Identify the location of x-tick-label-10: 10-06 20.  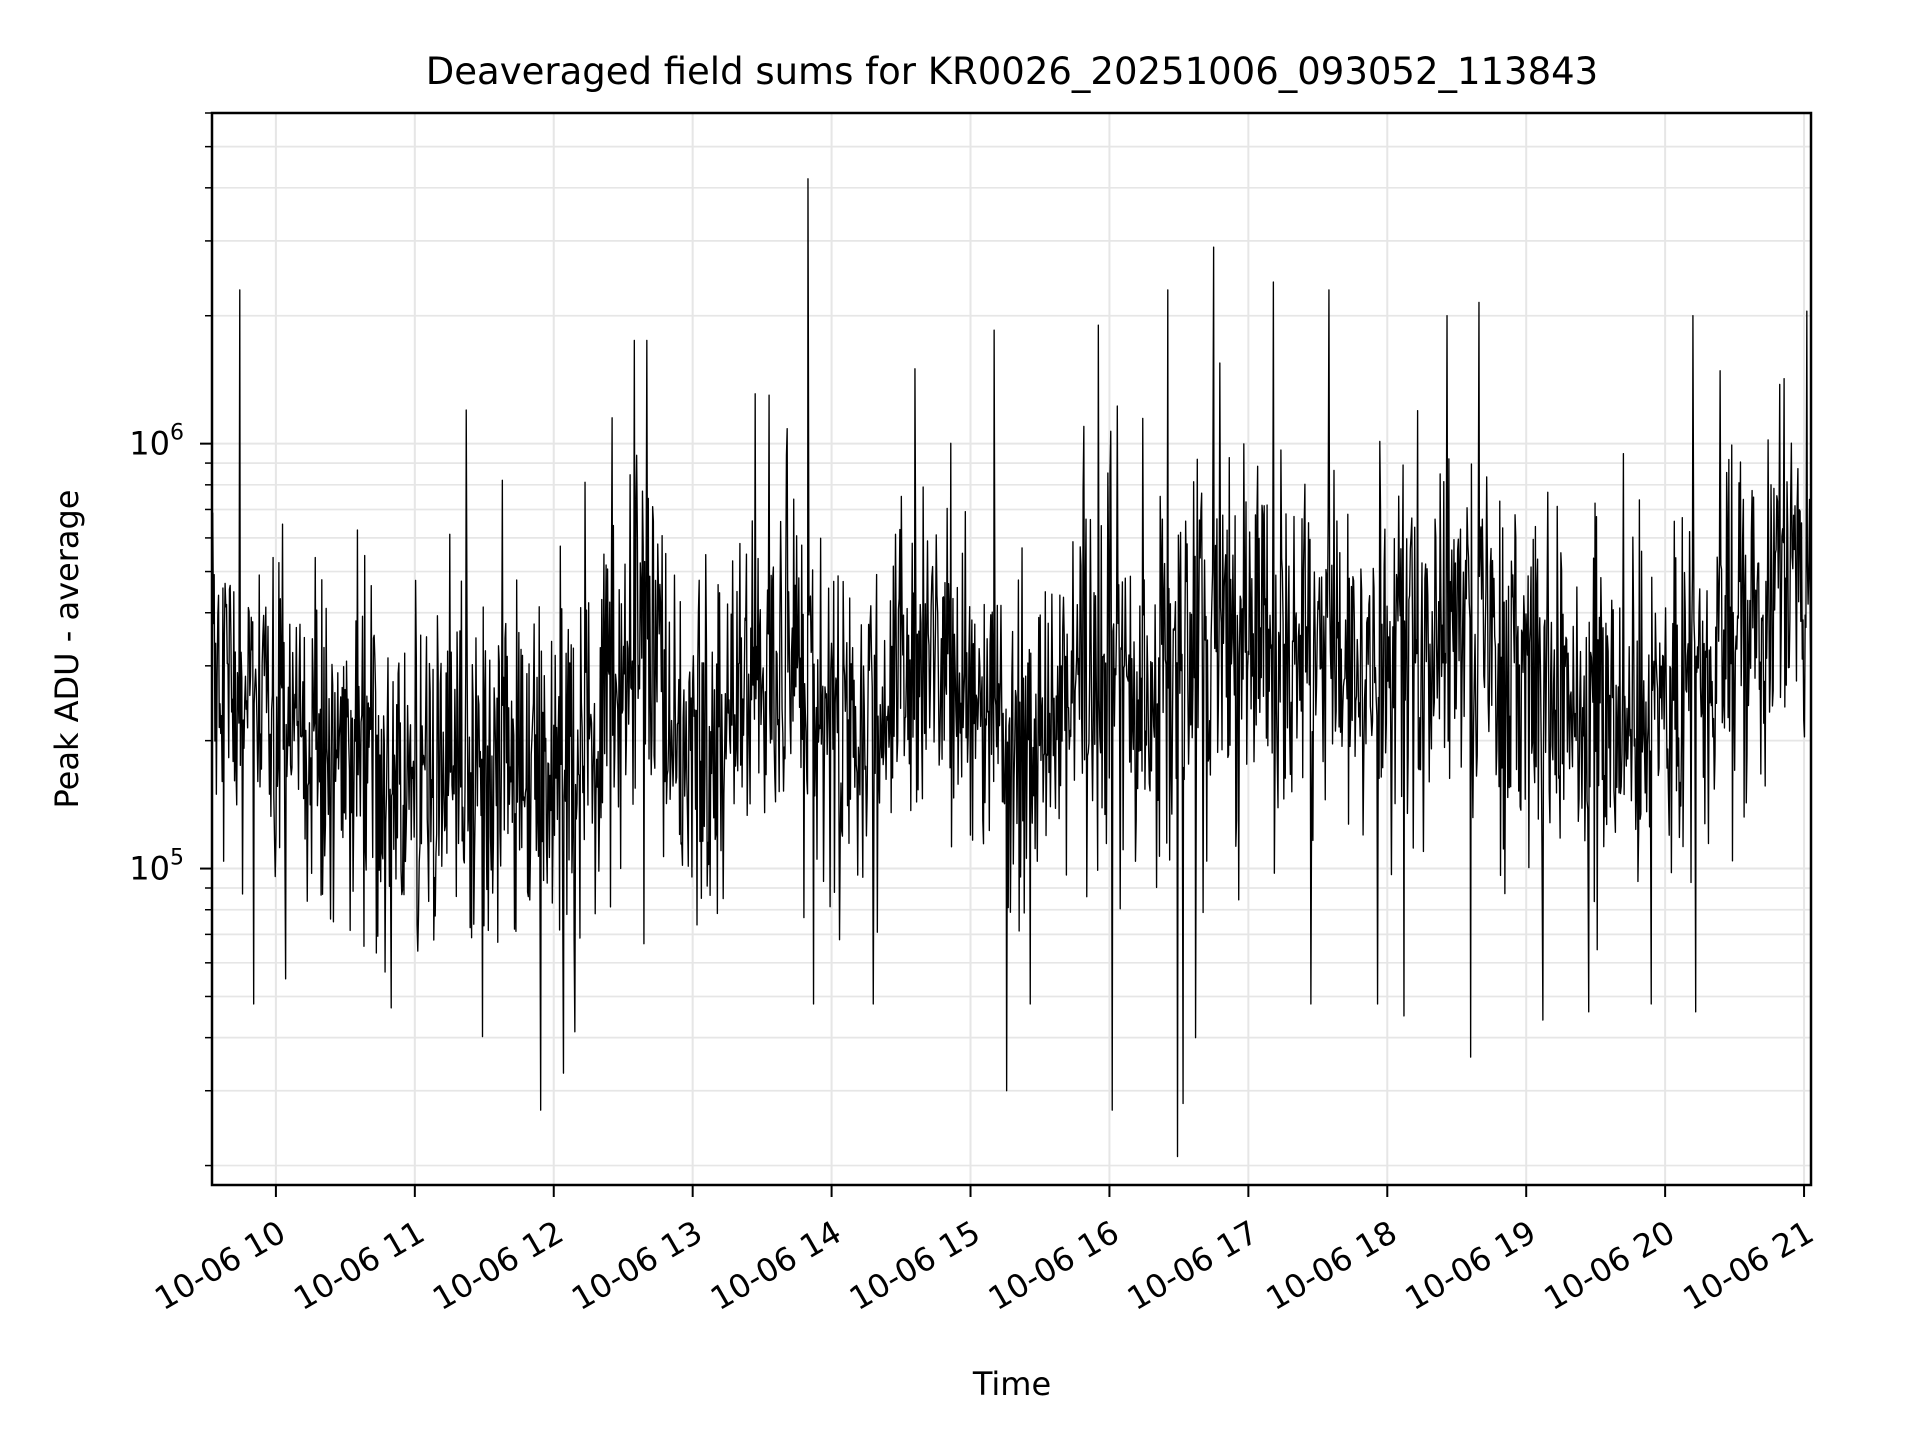
(1610, 1265).